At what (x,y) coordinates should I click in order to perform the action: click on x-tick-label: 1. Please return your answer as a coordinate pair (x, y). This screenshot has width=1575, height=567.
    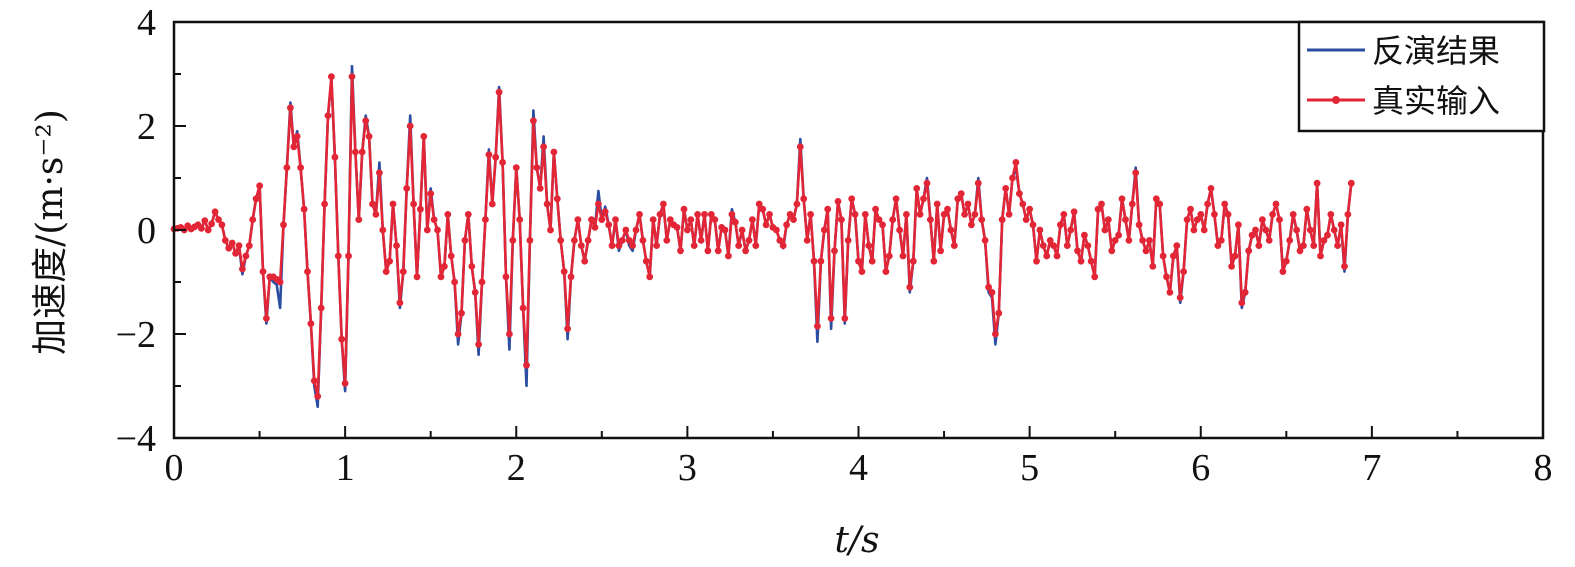
    Looking at the image, I should click on (345, 468).